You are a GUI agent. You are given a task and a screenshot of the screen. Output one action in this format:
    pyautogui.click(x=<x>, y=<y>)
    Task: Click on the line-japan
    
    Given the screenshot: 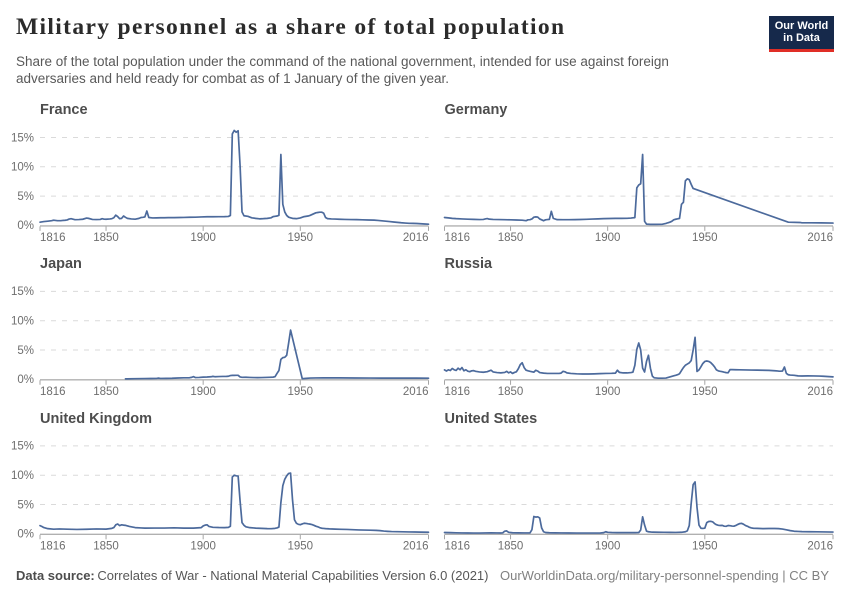 What is the action you would take?
    pyautogui.click(x=277, y=354)
    